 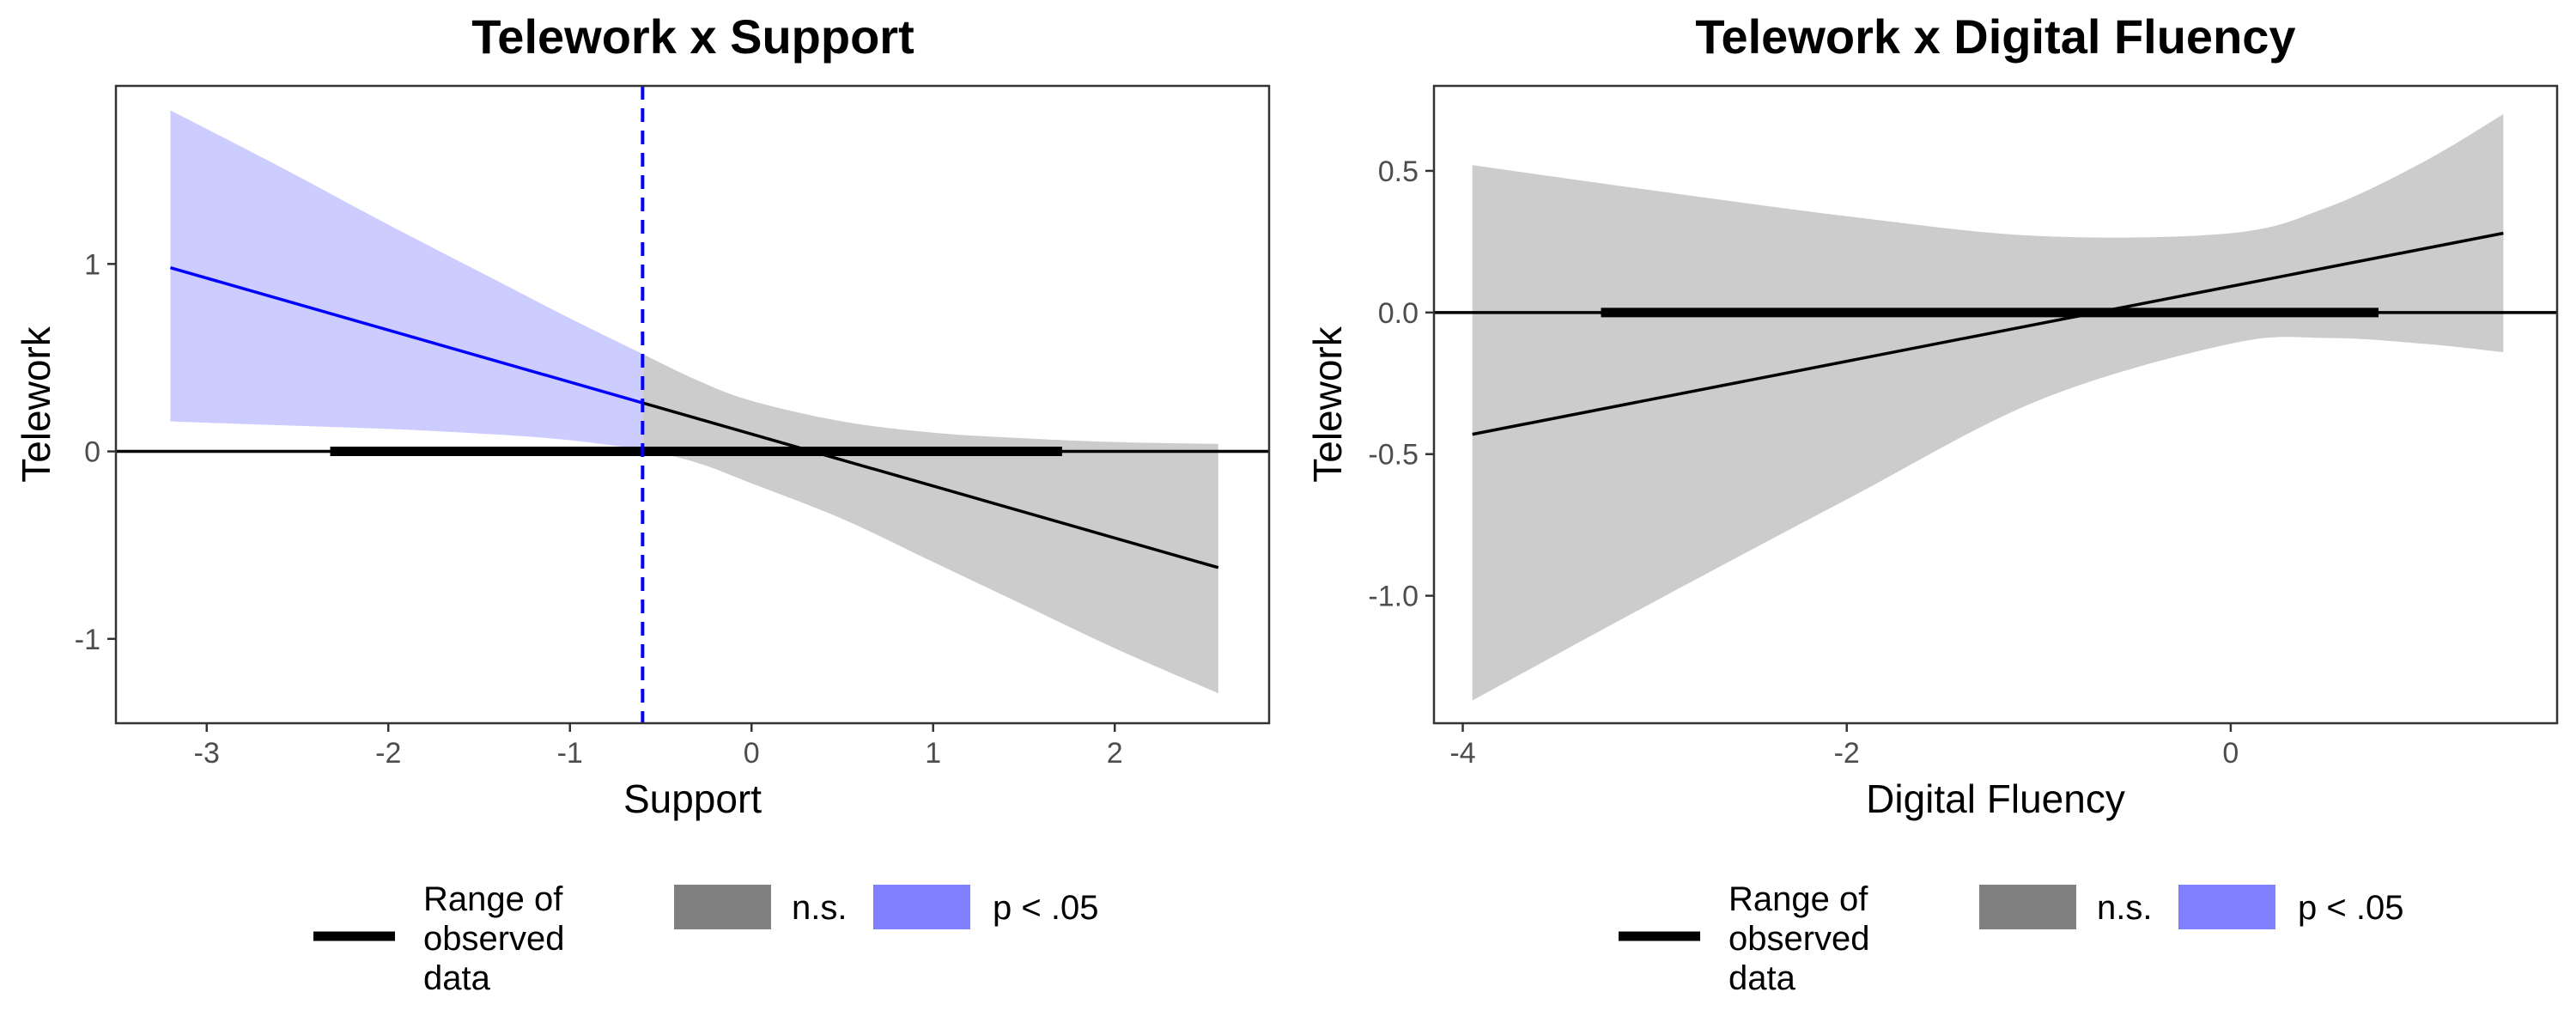 I want to click on slope-line-ns, so click(x=930, y=485).